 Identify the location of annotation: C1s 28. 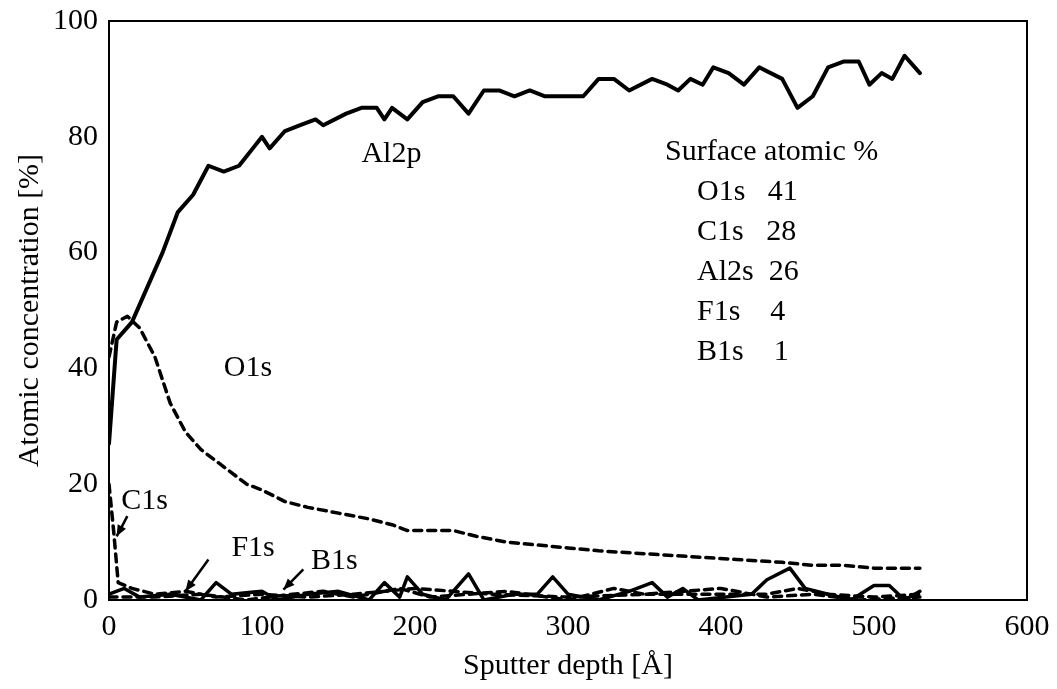
(747, 230).